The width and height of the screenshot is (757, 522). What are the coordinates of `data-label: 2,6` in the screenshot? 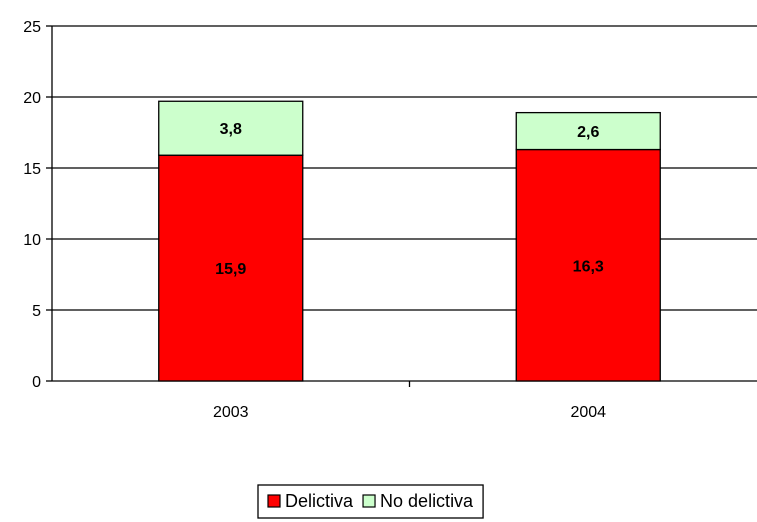 It's located at (588, 132).